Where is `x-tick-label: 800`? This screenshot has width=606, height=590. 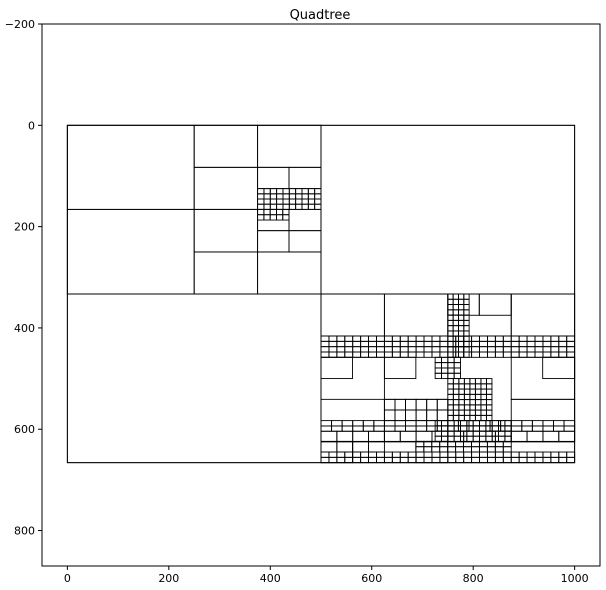 x-tick-label: 800 is located at coordinates (473, 578).